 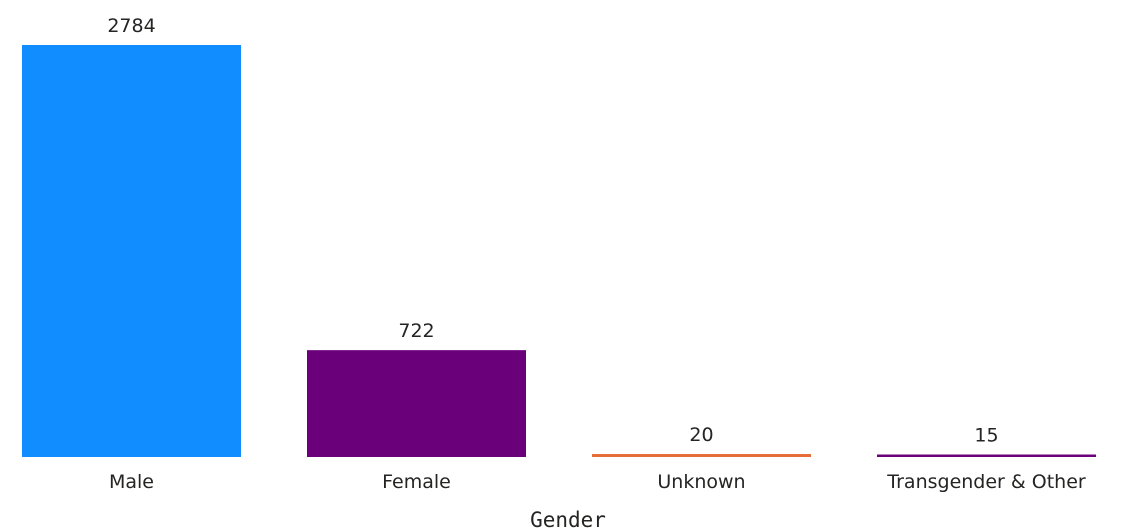 What do you see at coordinates (701, 455) in the screenshot?
I see `bar-unknown` at bounding box center [701, 455].